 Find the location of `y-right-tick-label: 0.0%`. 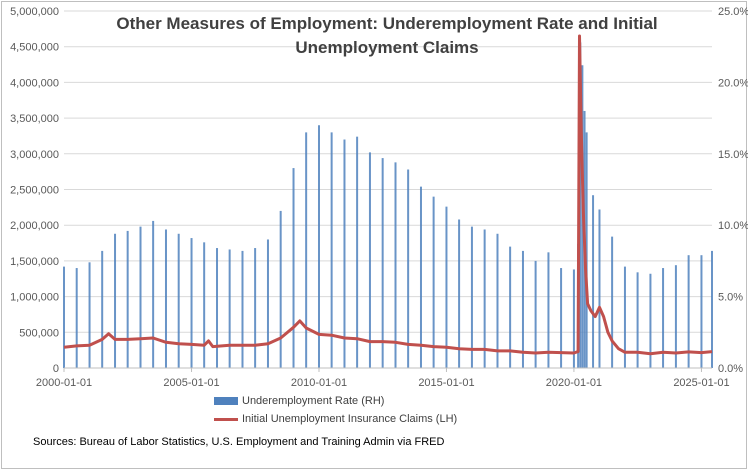

y-right-tick-label: 0.0% is located at coordinates (730, 369).